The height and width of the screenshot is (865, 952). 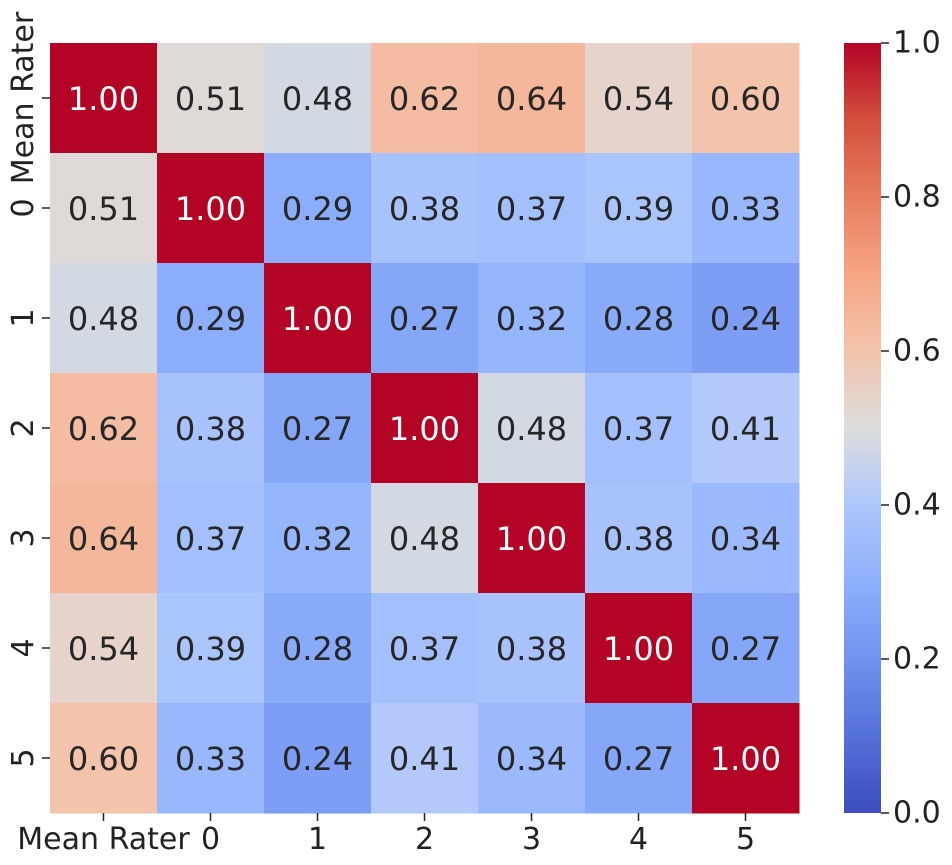 I want to click on y-tick-label: 3, so click(x=23, y=537).